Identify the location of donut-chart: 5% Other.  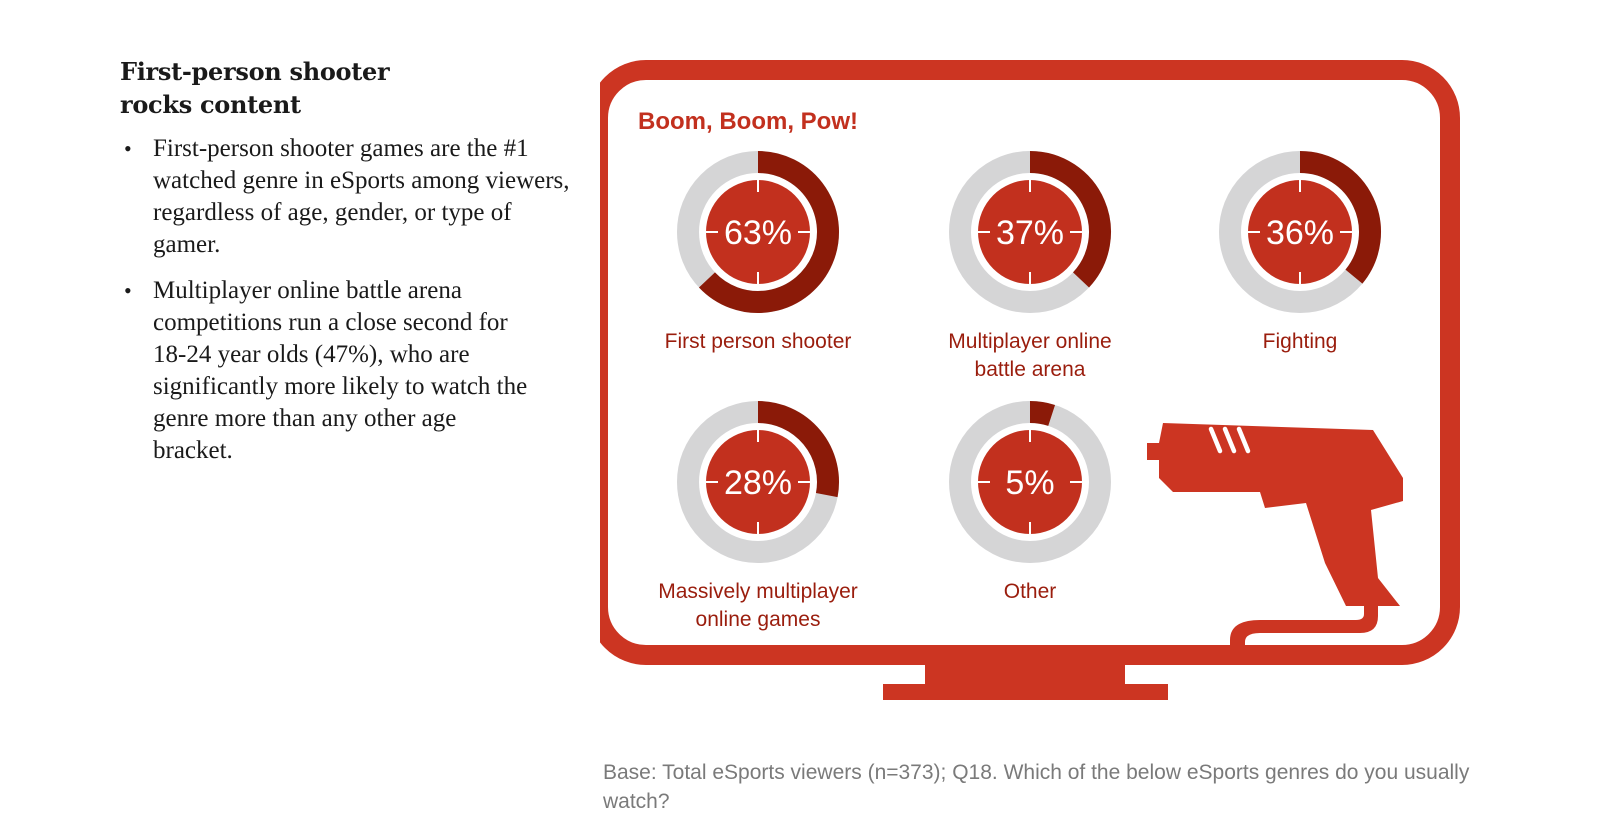
(1030, 502).